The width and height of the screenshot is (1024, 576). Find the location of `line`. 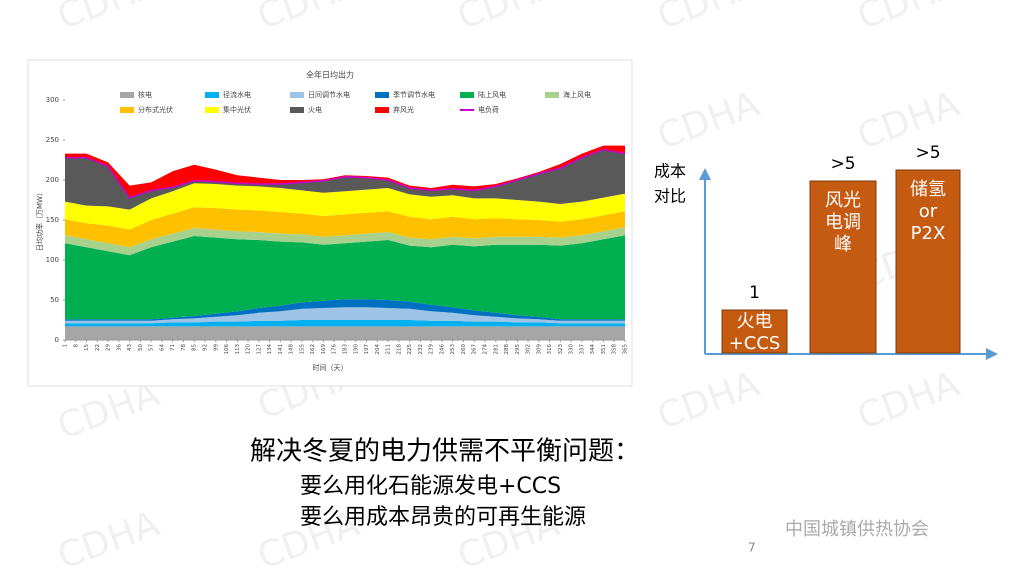

line is located at coordinates (345, 173).